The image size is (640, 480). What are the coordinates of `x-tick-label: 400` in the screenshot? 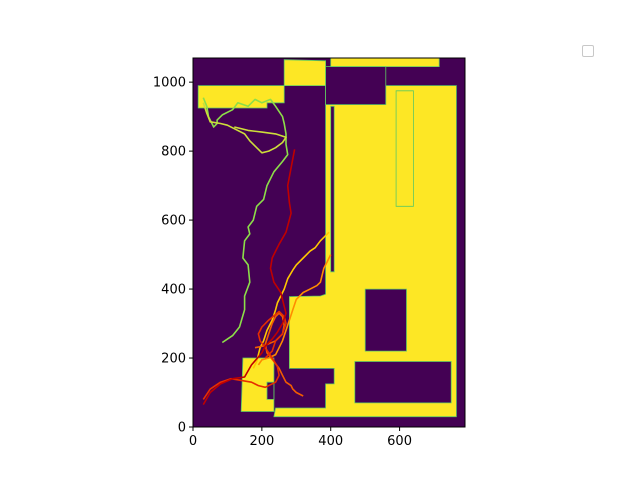 It's located at (330, 441).